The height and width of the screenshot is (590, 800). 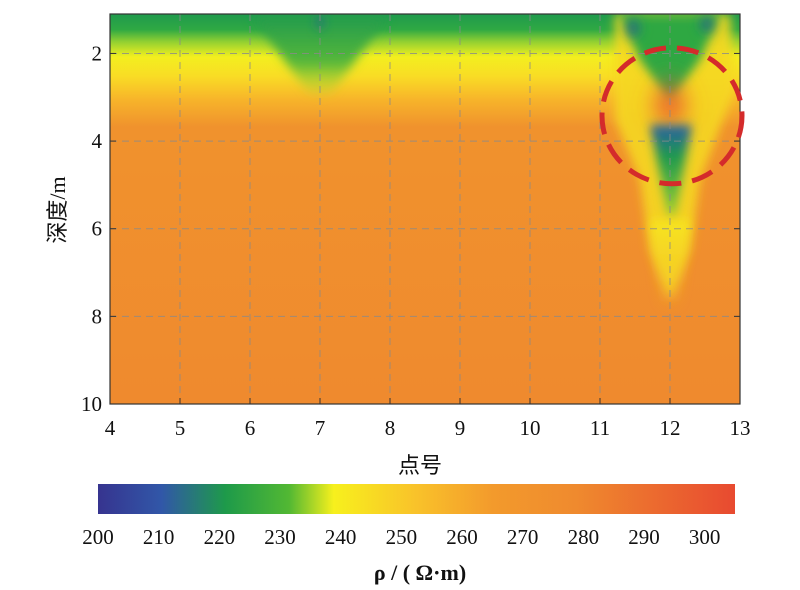 What do you see at coordinates (341, 537) in the screenshot?
I see `colorbar-tick-label: 240` at bounding box center [341, 537].